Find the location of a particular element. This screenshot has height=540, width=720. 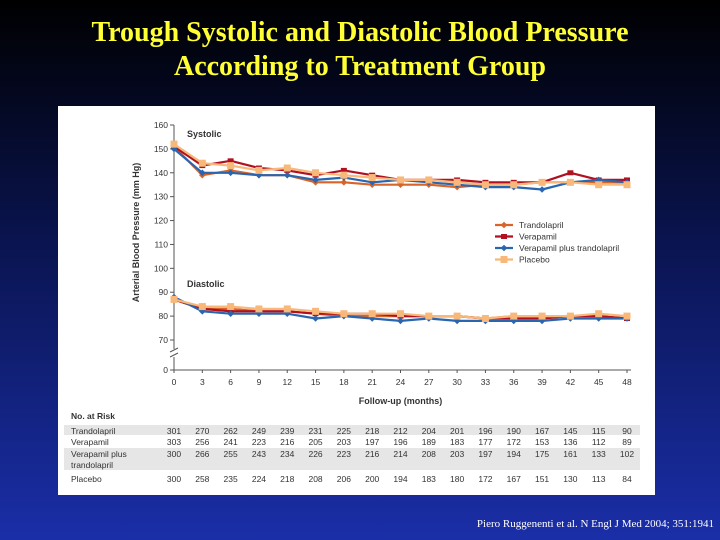

x-axis-title: Follow-up (months) is located at coordinates (400, 401).